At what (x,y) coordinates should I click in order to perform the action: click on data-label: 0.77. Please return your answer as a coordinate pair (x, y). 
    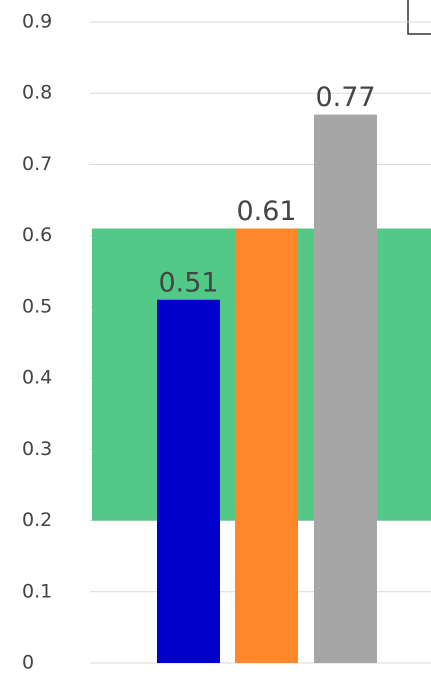
    Looking at the image, I should click on (345, 97).